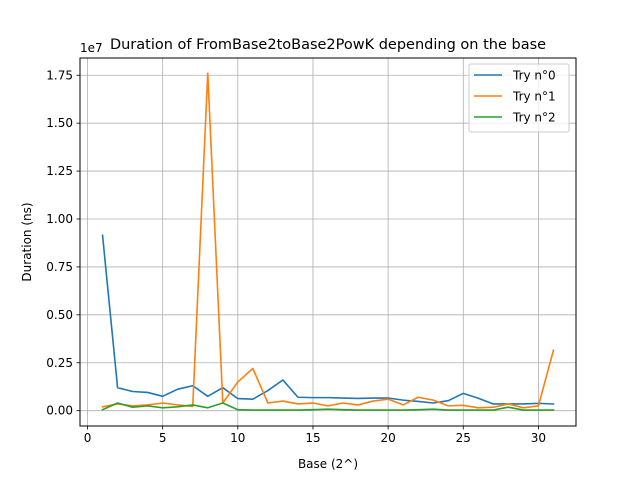 The width and height of the screenshot is (640, 480). Describe the element at coordinates (534, 118) in the screenshot. I see `legend-label-try-2: Try n°2` at that location.